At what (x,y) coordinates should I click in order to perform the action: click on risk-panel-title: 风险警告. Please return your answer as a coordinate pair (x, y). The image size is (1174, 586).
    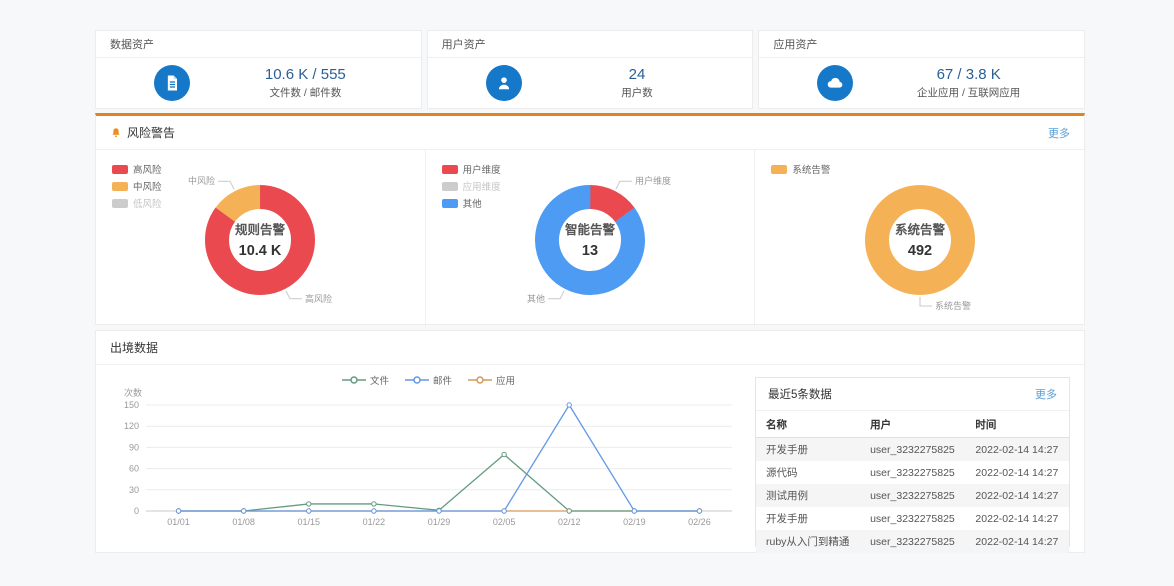
    Looking at the image, I should click on (151, 133).